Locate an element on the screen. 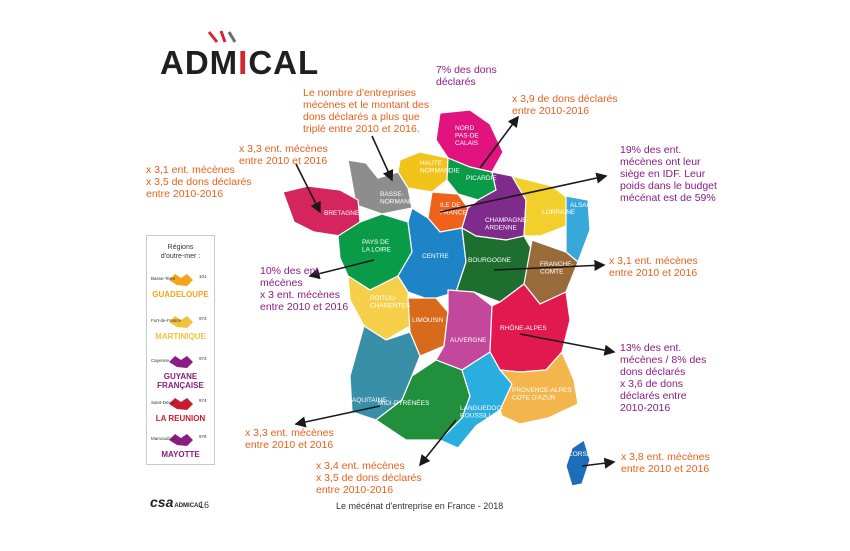  region-label-bretagne: BRETAGNE is located at coordinates (342, 213).